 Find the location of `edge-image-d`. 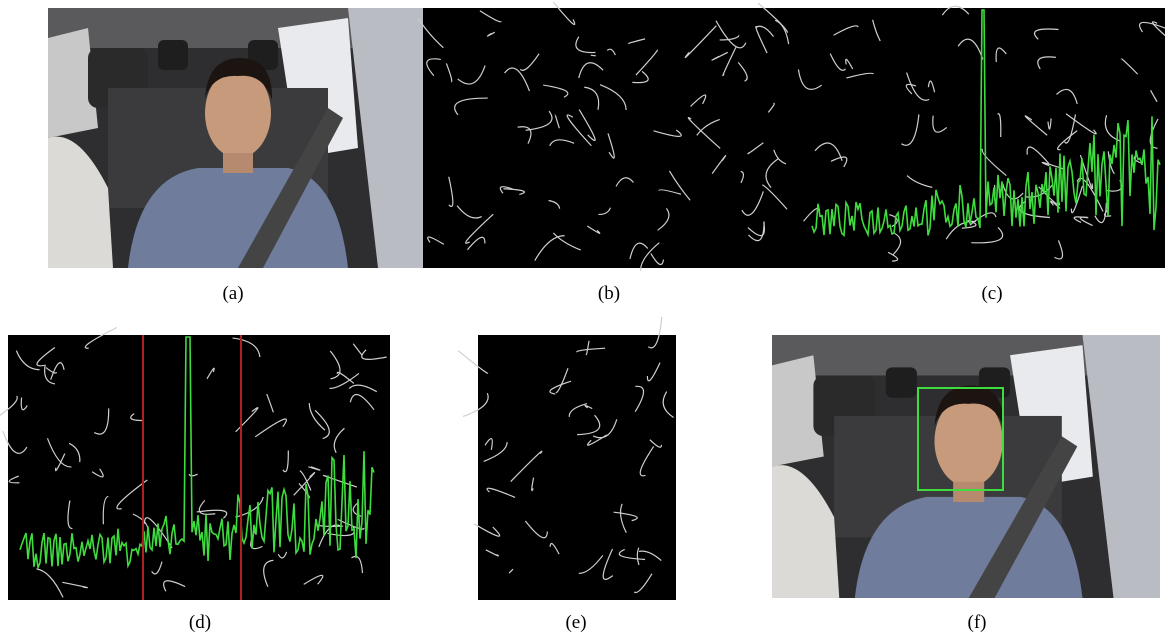

edge-image-d is located at coordinates (199, 467).